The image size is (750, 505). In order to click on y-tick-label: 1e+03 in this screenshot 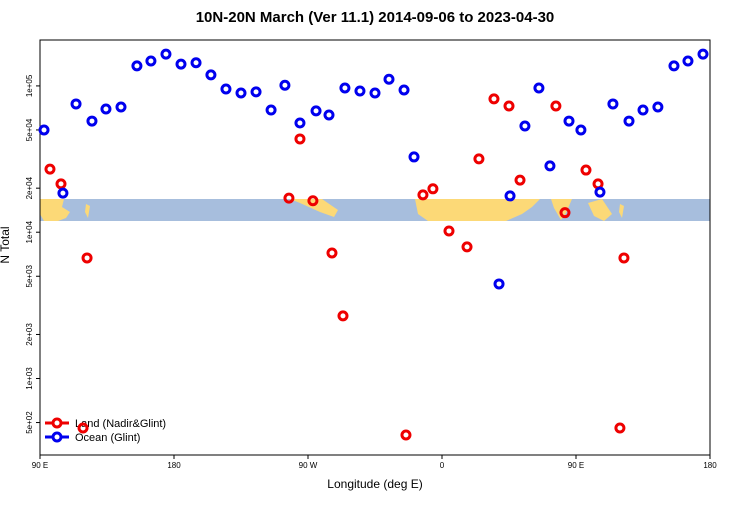, I will do `click(29, 378)`.